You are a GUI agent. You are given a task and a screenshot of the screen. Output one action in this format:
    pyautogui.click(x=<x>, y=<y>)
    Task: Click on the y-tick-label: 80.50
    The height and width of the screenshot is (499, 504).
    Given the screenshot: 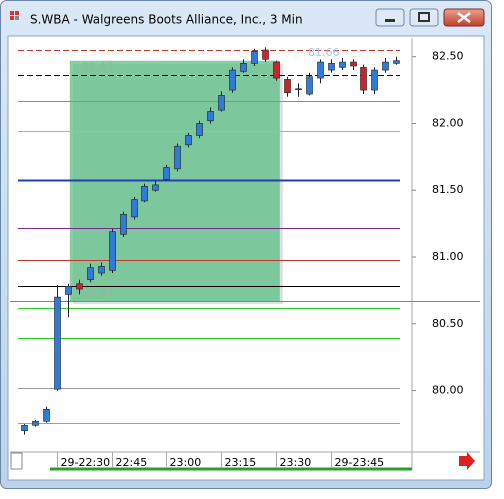 What is the action you would take?
    pyautogui.click(x=448, y=323)
    